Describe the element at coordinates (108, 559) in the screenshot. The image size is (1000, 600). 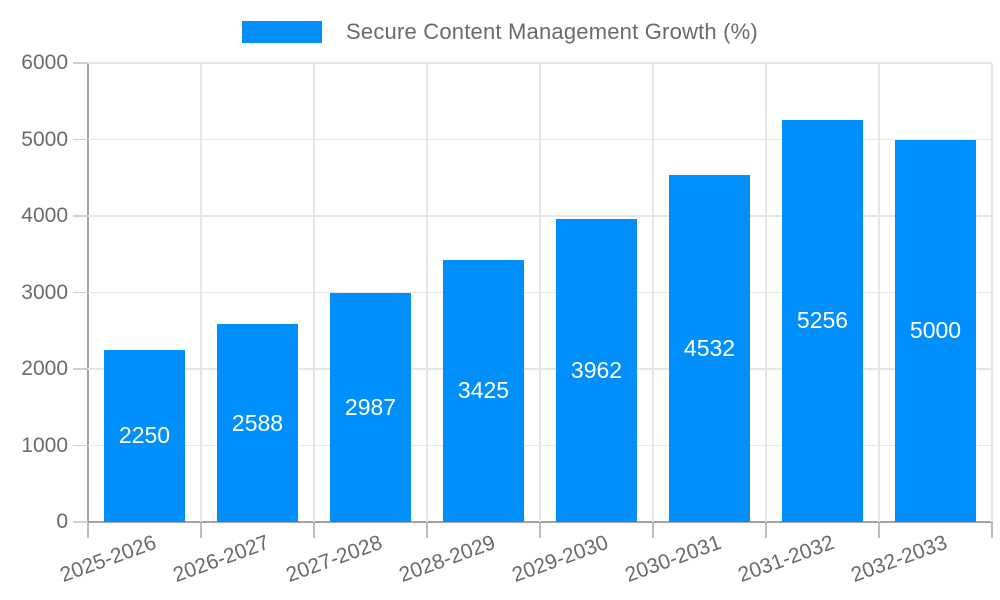
I see `x-axis-tick-label: 2025-2026` at that location.